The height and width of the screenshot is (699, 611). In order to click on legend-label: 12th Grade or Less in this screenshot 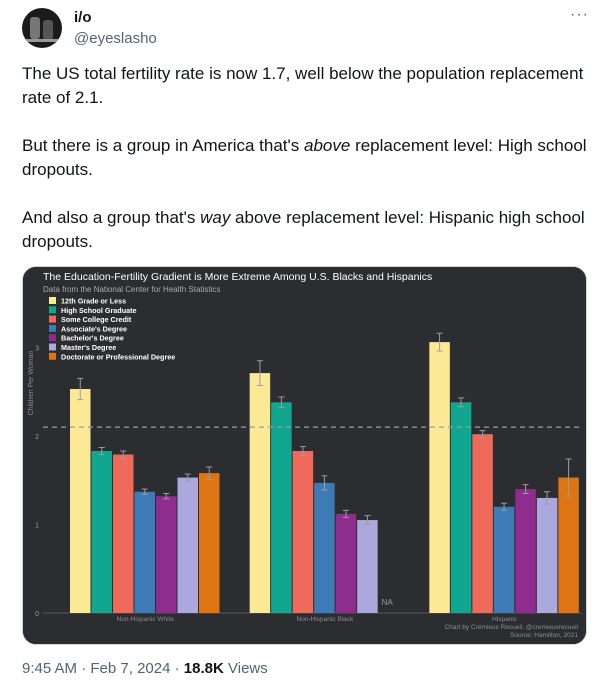, I will do `click(93, 301)`.